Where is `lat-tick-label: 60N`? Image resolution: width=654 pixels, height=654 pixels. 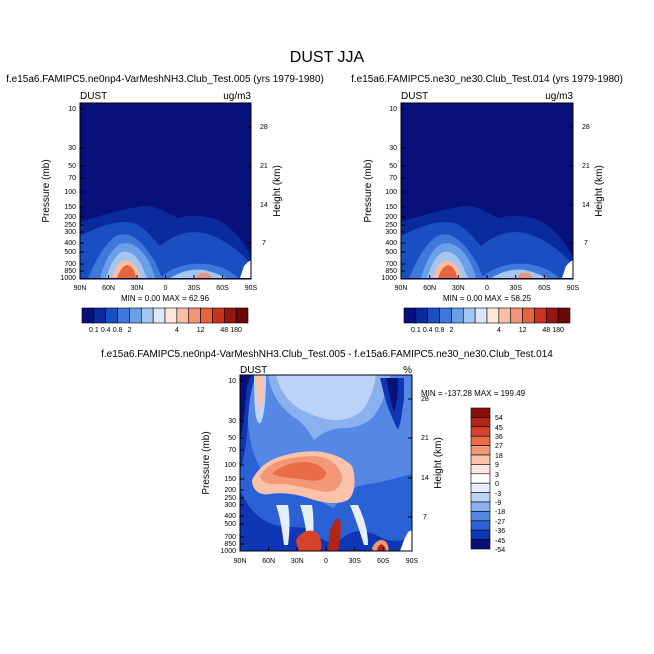 lat-tick-label: 60N is located at coordinates (108, 288).